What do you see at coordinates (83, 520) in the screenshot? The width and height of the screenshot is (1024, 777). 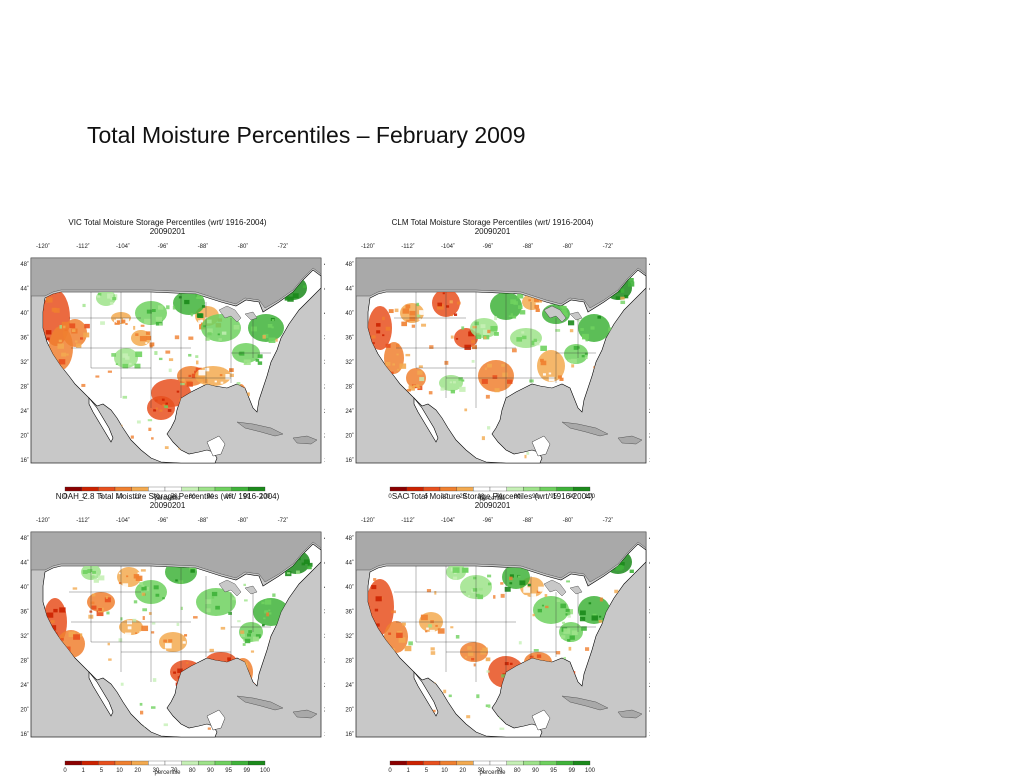 I see `longitude-label: -112˚` at bounding box center [83, 520].